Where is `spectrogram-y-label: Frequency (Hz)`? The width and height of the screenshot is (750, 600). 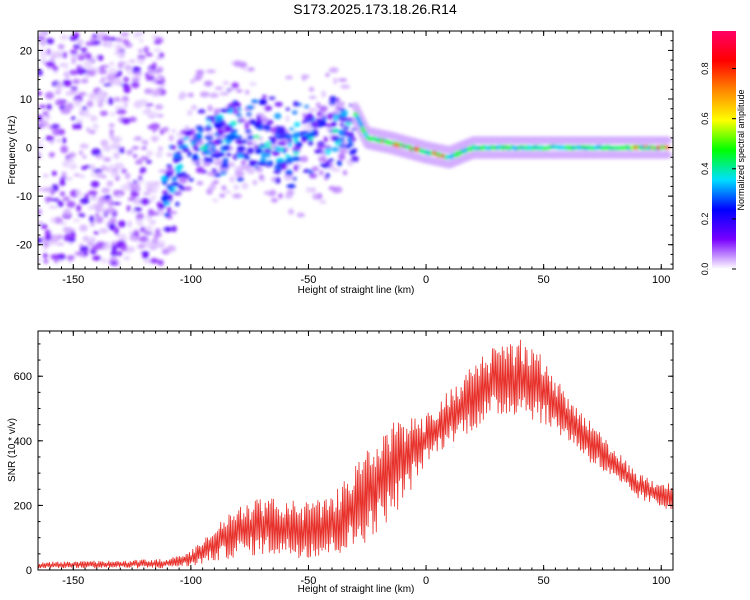 spectrogram-y-label: Frequency (Hz) is located at coordinates (12, 150).